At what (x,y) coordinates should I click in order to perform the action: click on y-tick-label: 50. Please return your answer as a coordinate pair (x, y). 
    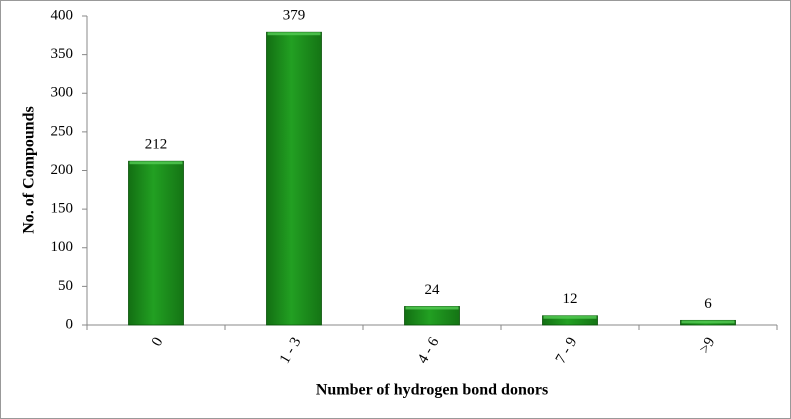
    Looking at the image, I should click on (65, 286).